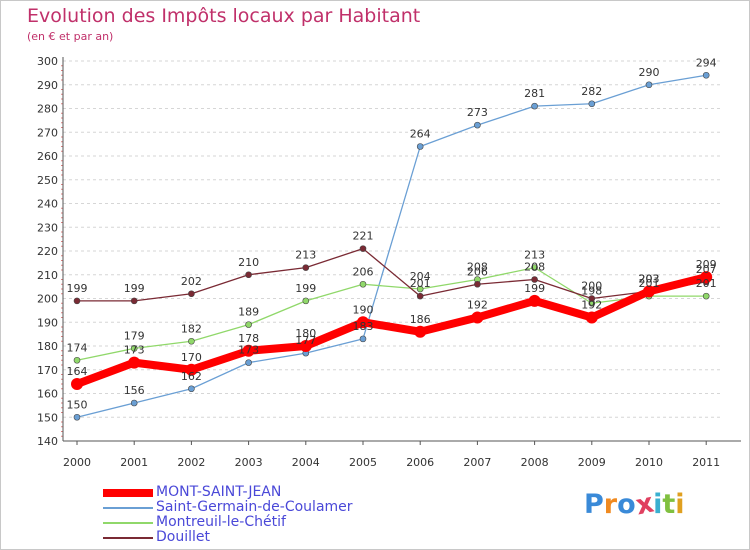 This screenshot has height=550, width=750. Describe the element at coordinates (47, 132) in the screenshot. I see `y-tick-label: 270` at that location.